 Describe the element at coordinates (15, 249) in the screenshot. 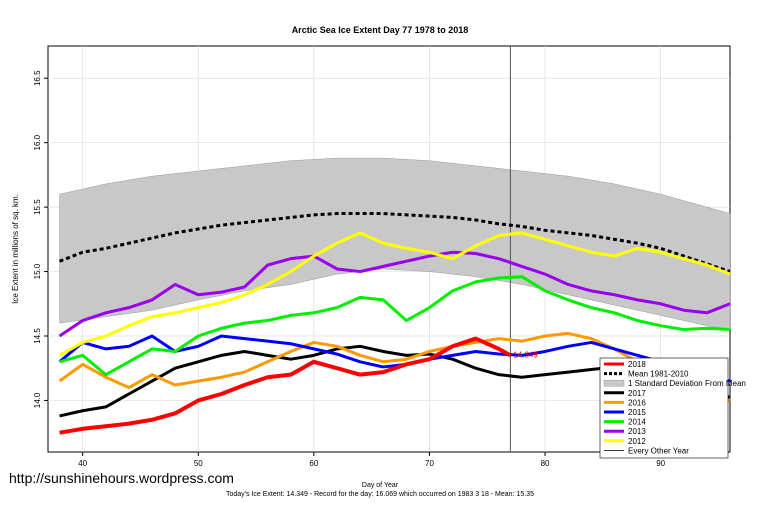

I see `y-axis-label: Ice Extent in millions of sq. km.` at that location.